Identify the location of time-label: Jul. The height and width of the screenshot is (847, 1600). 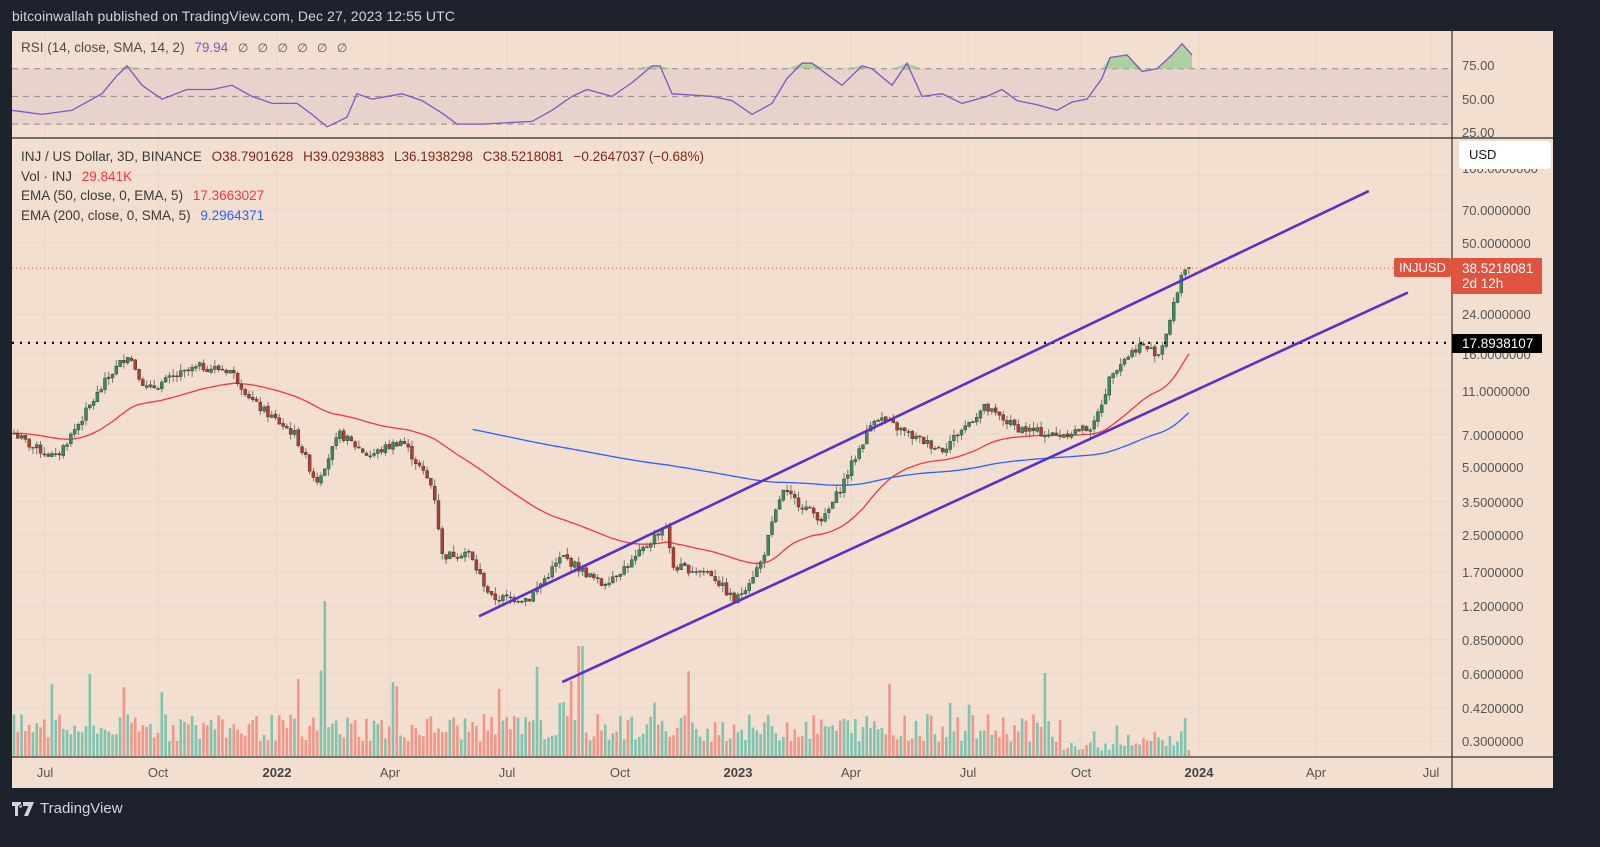
(968, 772).